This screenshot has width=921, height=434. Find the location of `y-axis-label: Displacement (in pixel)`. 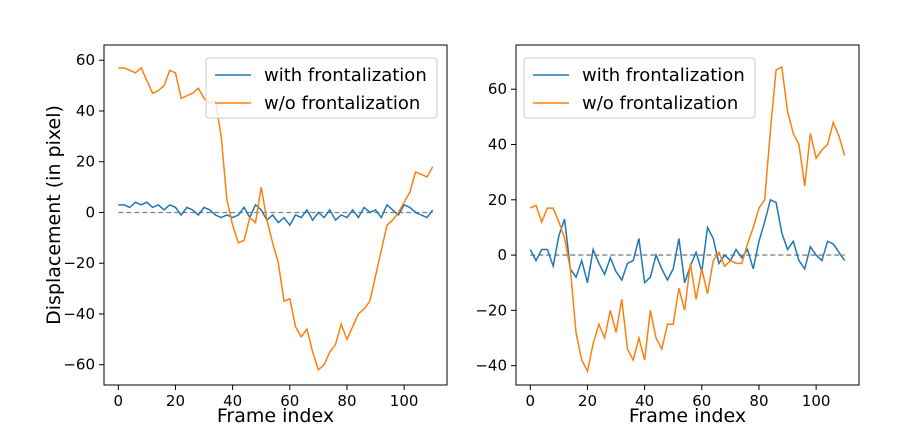

y-axis-label: Displacement (in pixel) is located at coordinates (54, 215).